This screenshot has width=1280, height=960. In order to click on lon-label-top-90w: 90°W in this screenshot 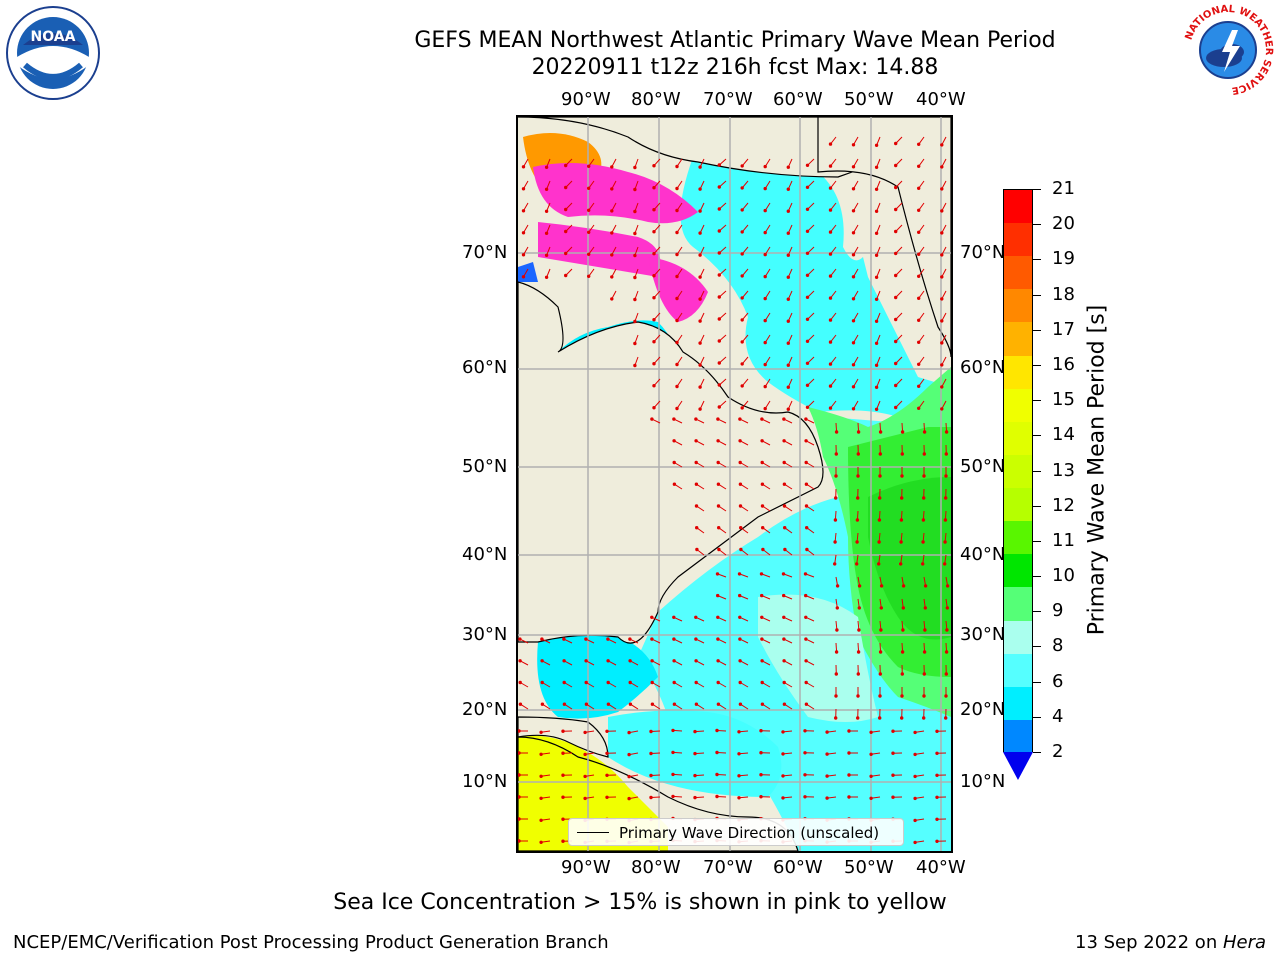, I will do `click(586, 99)`.